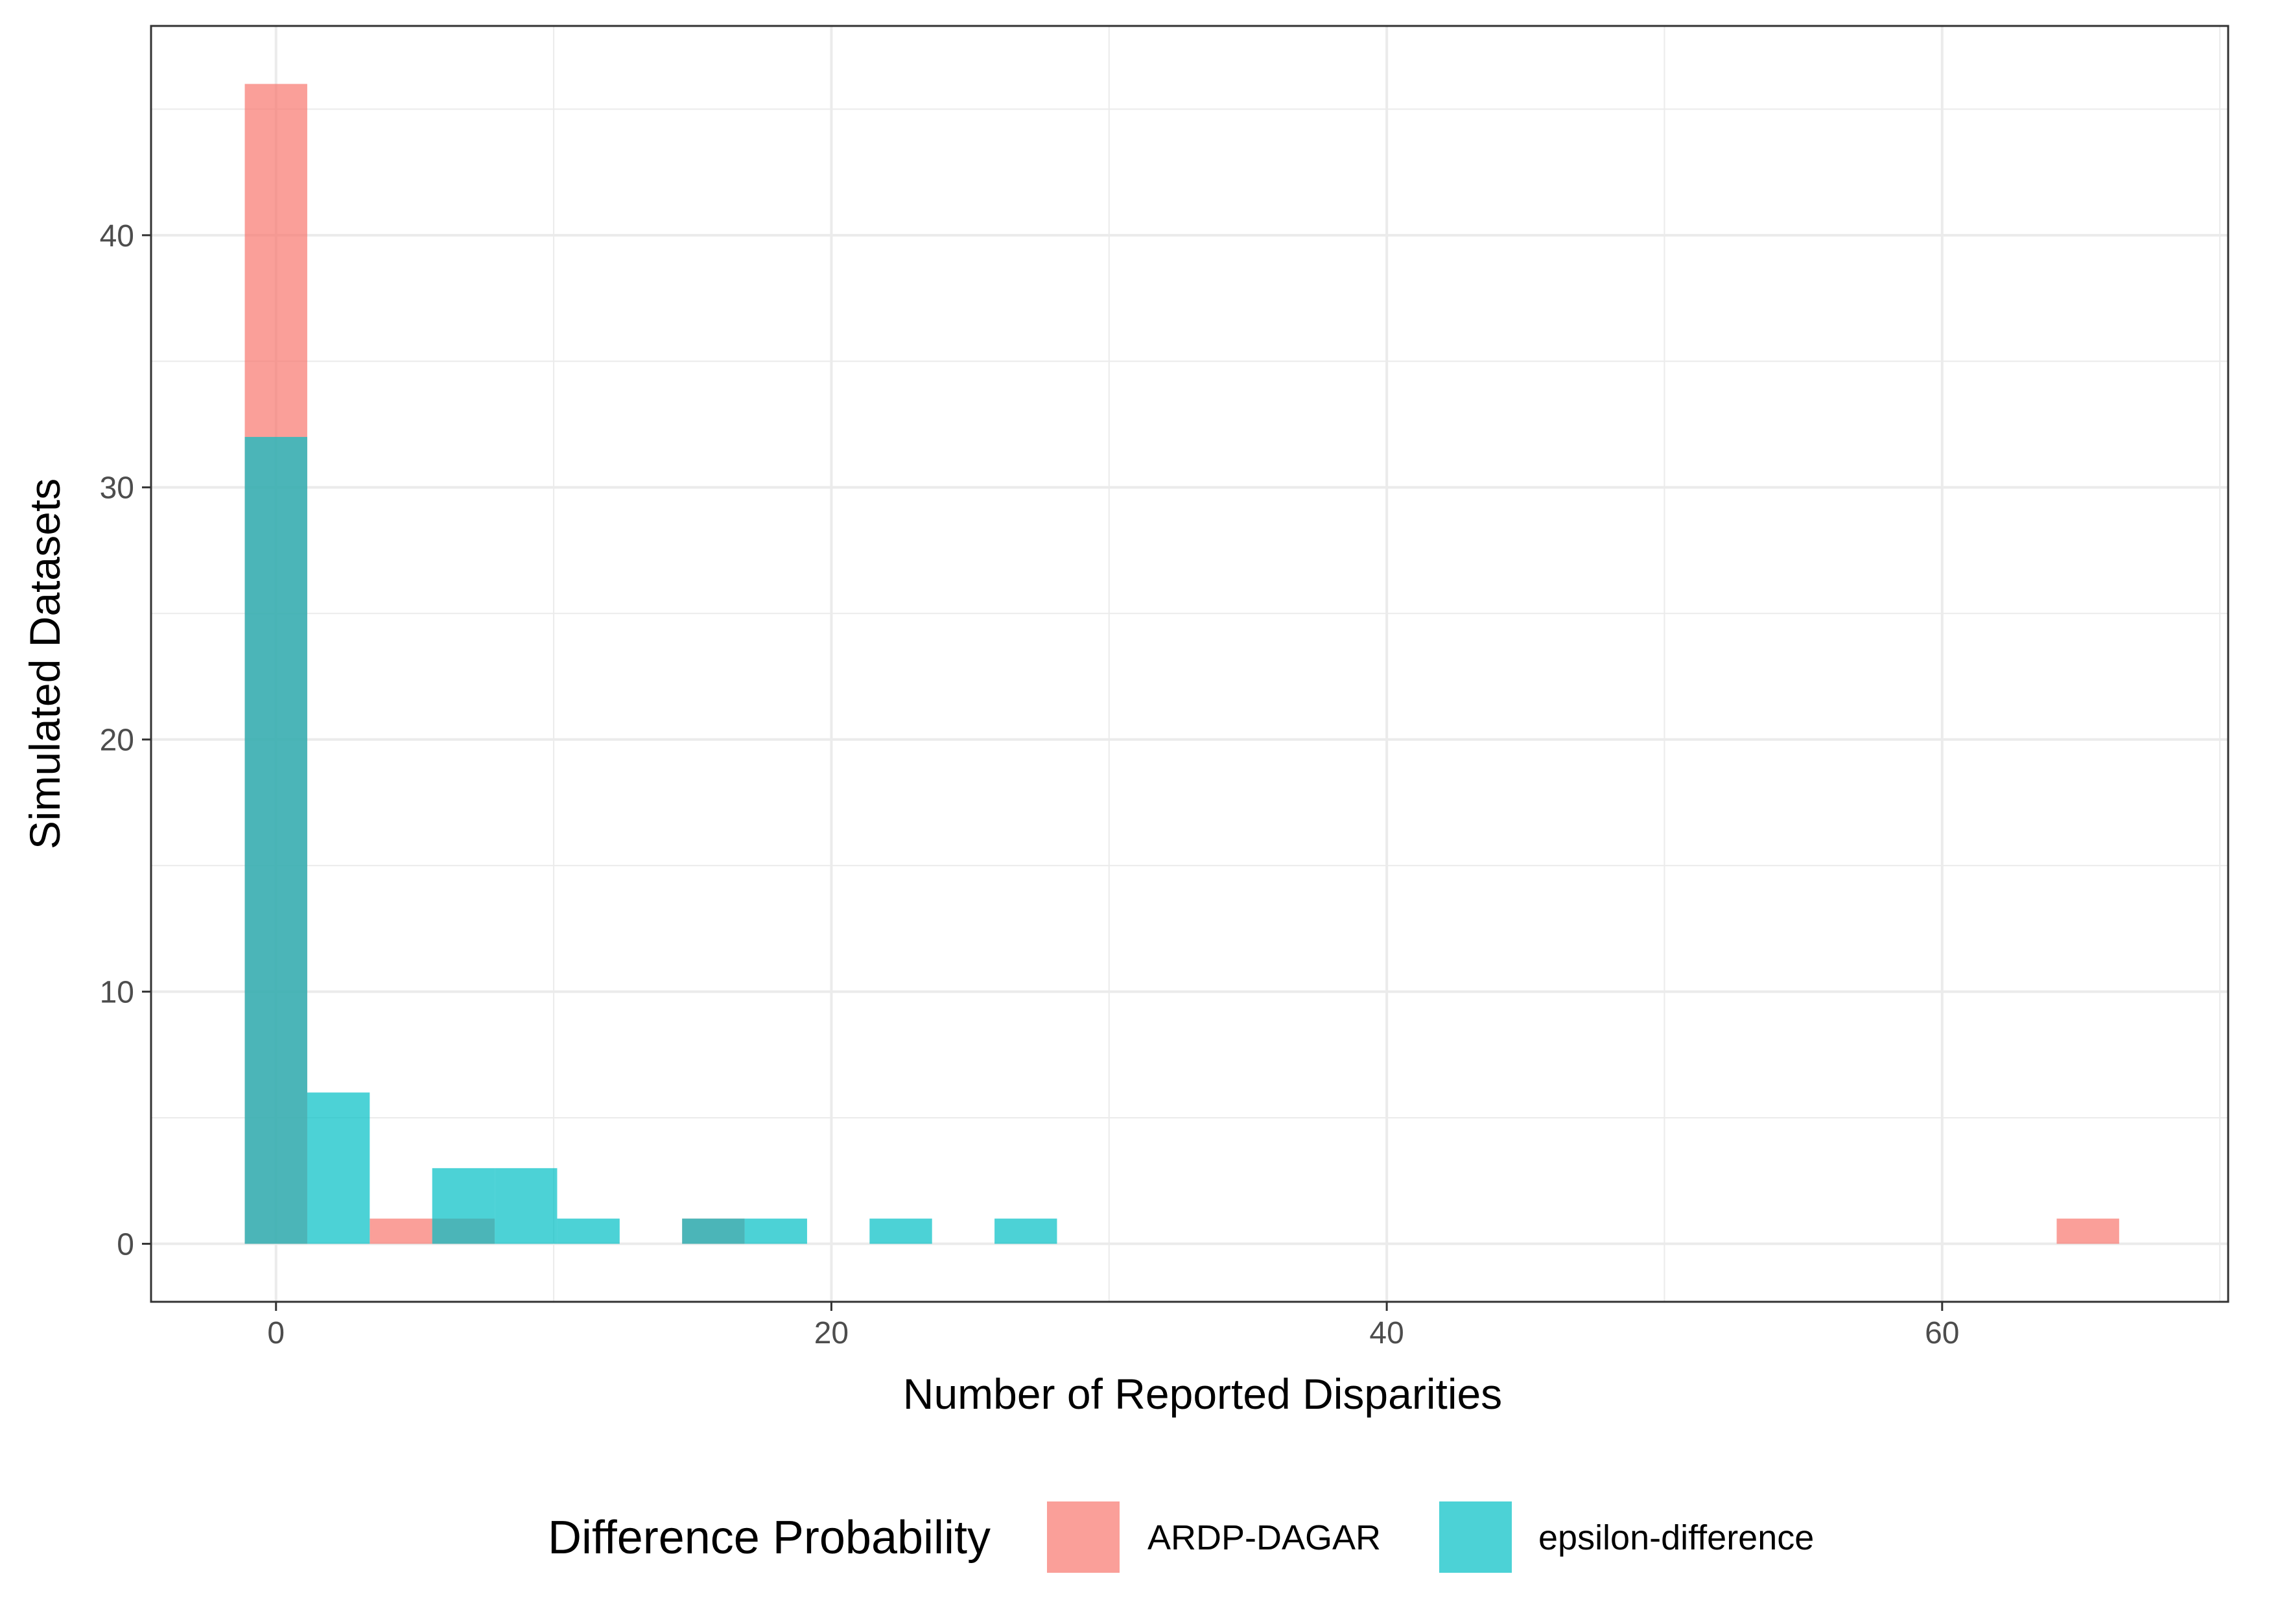 The width and height of the screenshot is (2269, 1624). Describe the element at coordinates (1386, 1333) in the screenshot. I see `x-tick-label: 40` at that location.